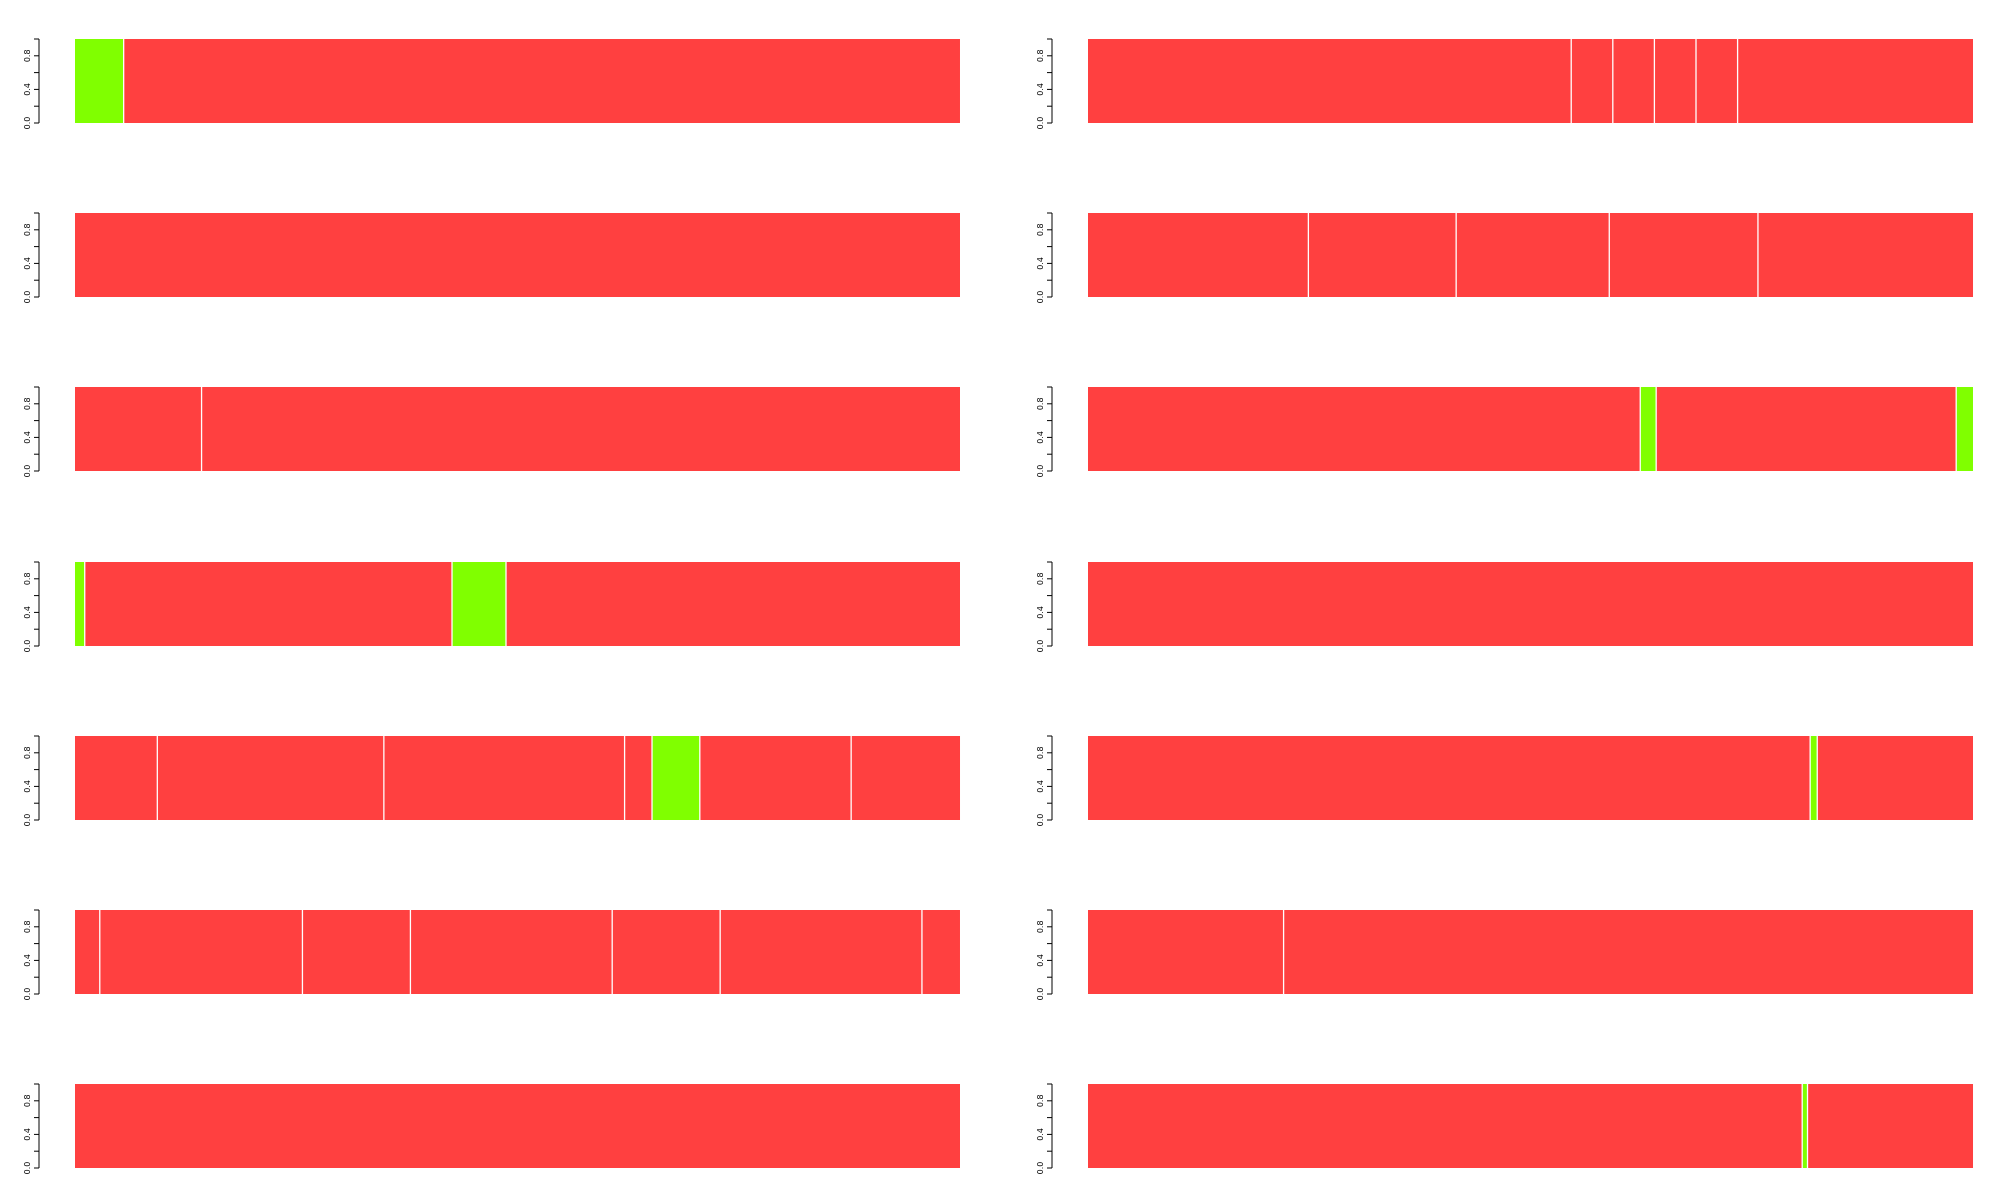  I want to click on panel-9: 0.0 0.4 0.8, so click(492, 781).